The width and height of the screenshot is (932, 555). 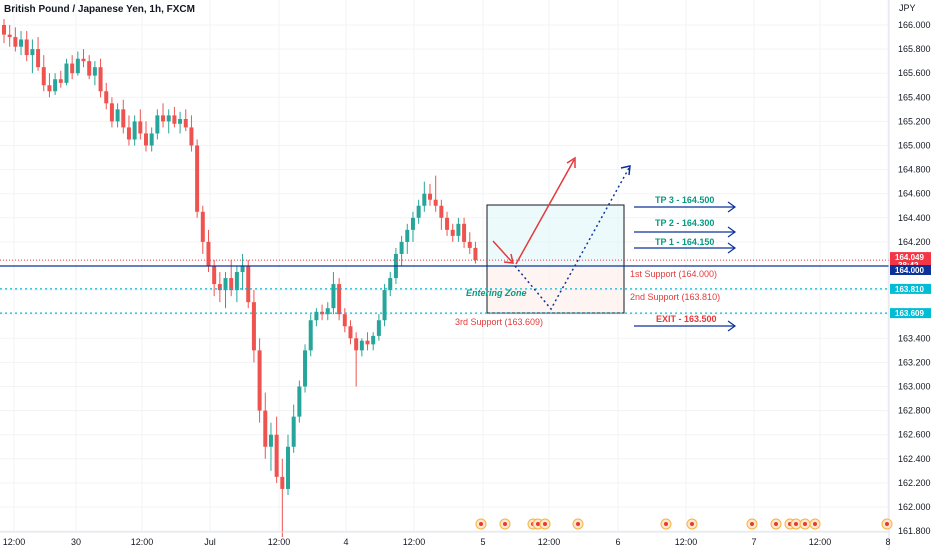 I want to click on dotted-path-alternative, so click(x=572, y=239).